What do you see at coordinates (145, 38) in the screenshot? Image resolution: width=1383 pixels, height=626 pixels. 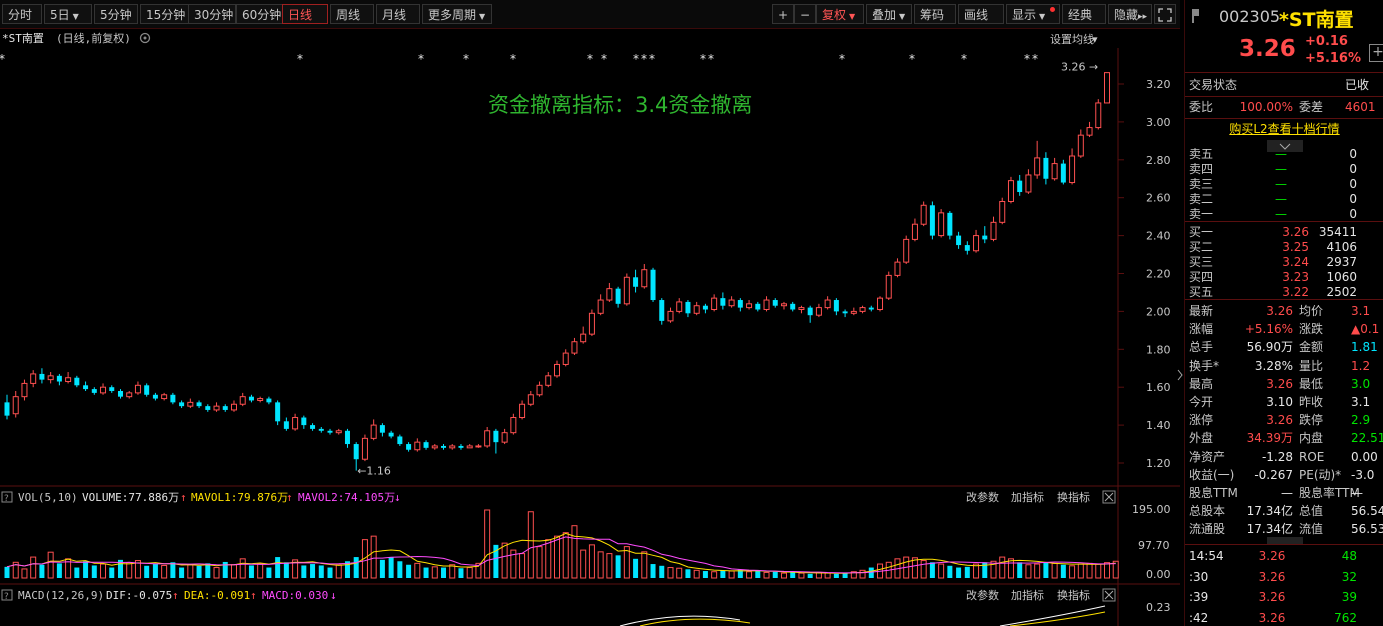 I see `settings-gear-icon` at bounding box center [145, 38].